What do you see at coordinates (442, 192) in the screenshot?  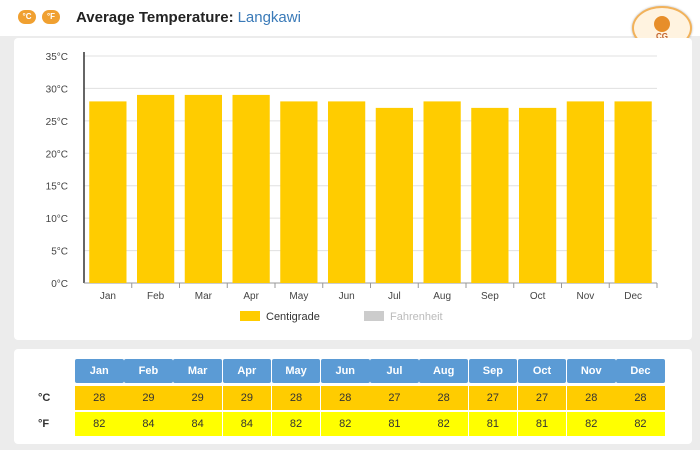 I see `bar-aug` at bounding box center [442, 192].